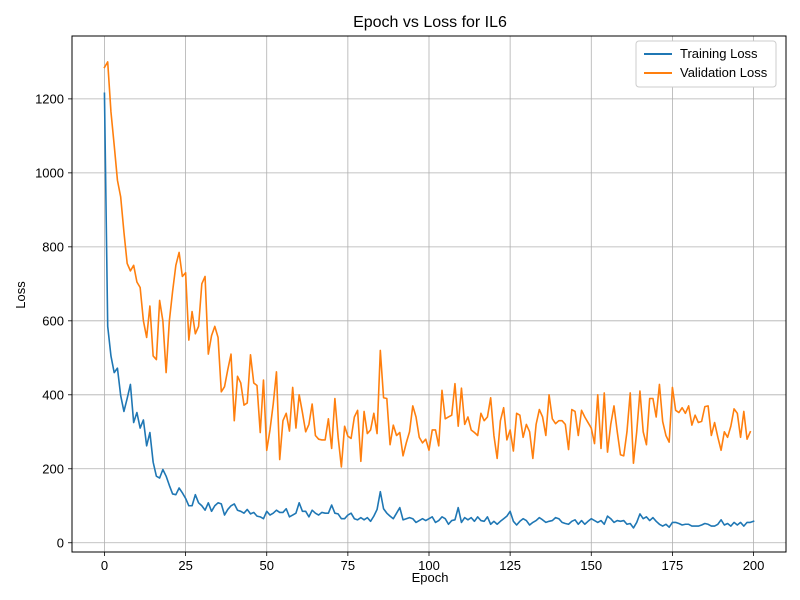  What do you see at coordinates (53, 320) in the screenshot?
I see `y-tick-label: 600` at bounding box center [53, 320].